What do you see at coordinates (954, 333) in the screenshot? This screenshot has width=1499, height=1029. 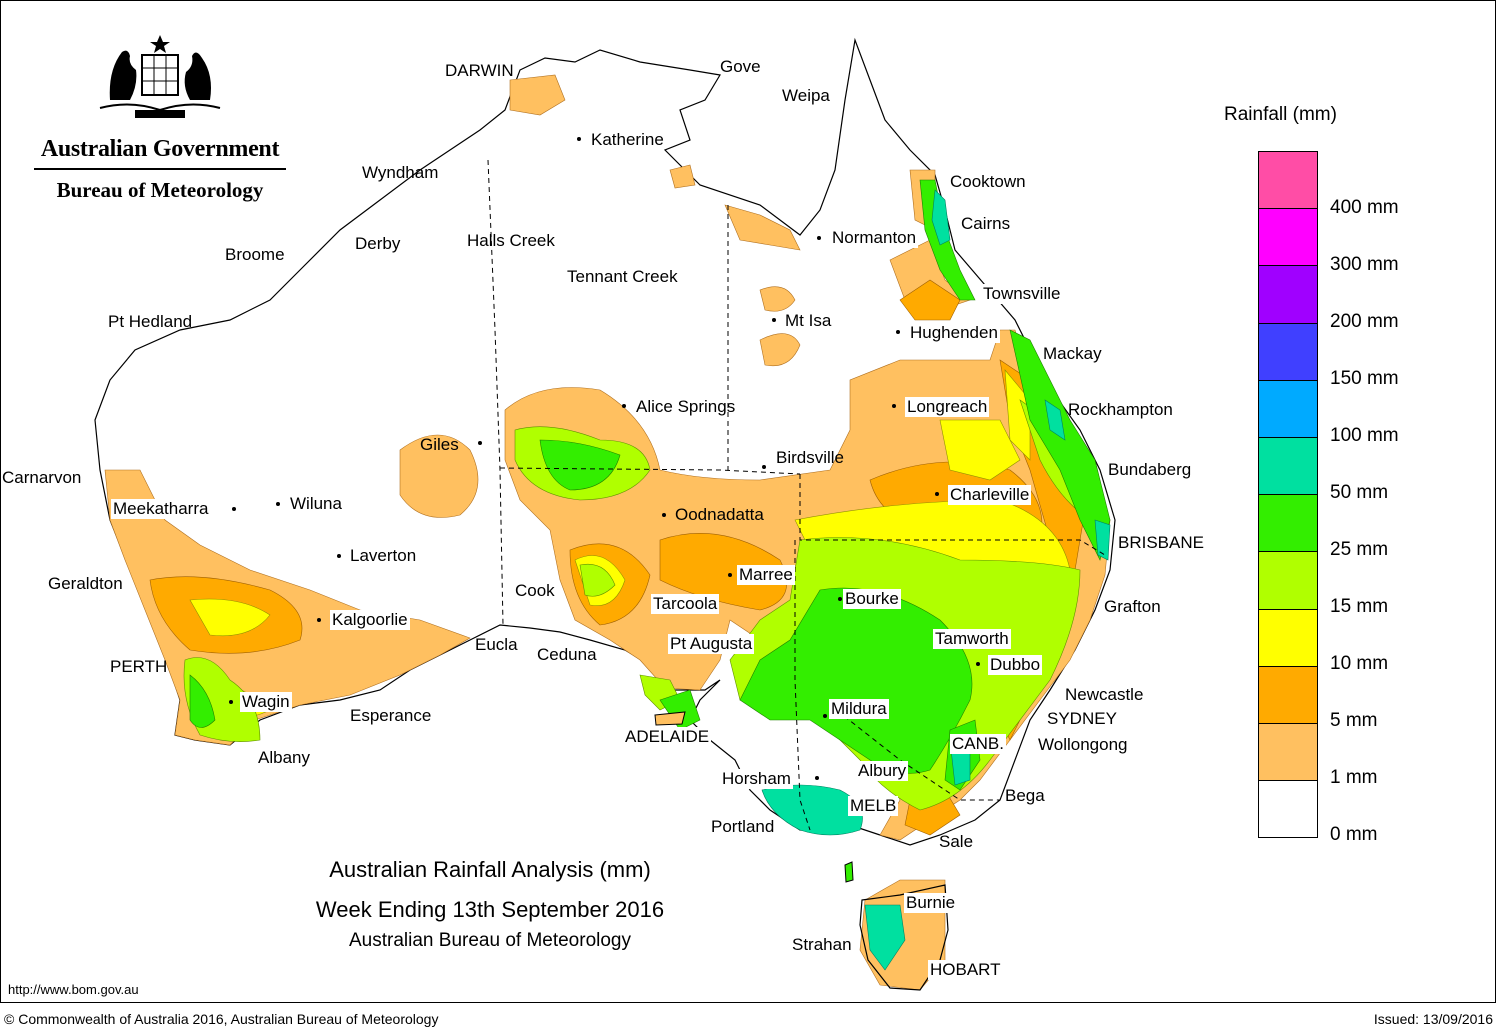 I see `place-hughenden: Hughenden` at bounding box center [954, 333].